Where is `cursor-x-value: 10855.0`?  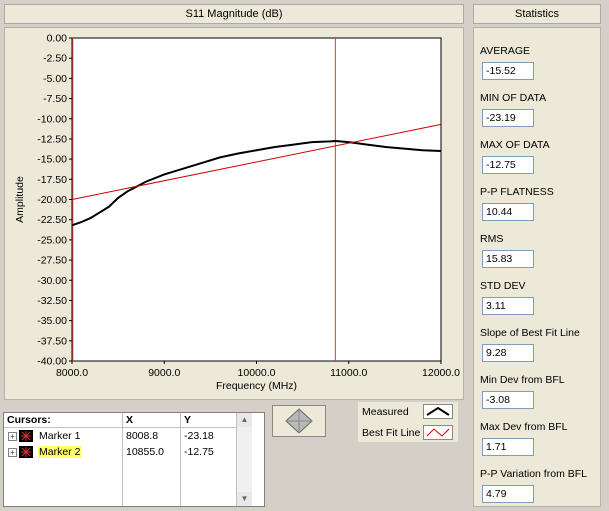
cursor-x-value: 10855.0 is located at coordinates (145, 452).